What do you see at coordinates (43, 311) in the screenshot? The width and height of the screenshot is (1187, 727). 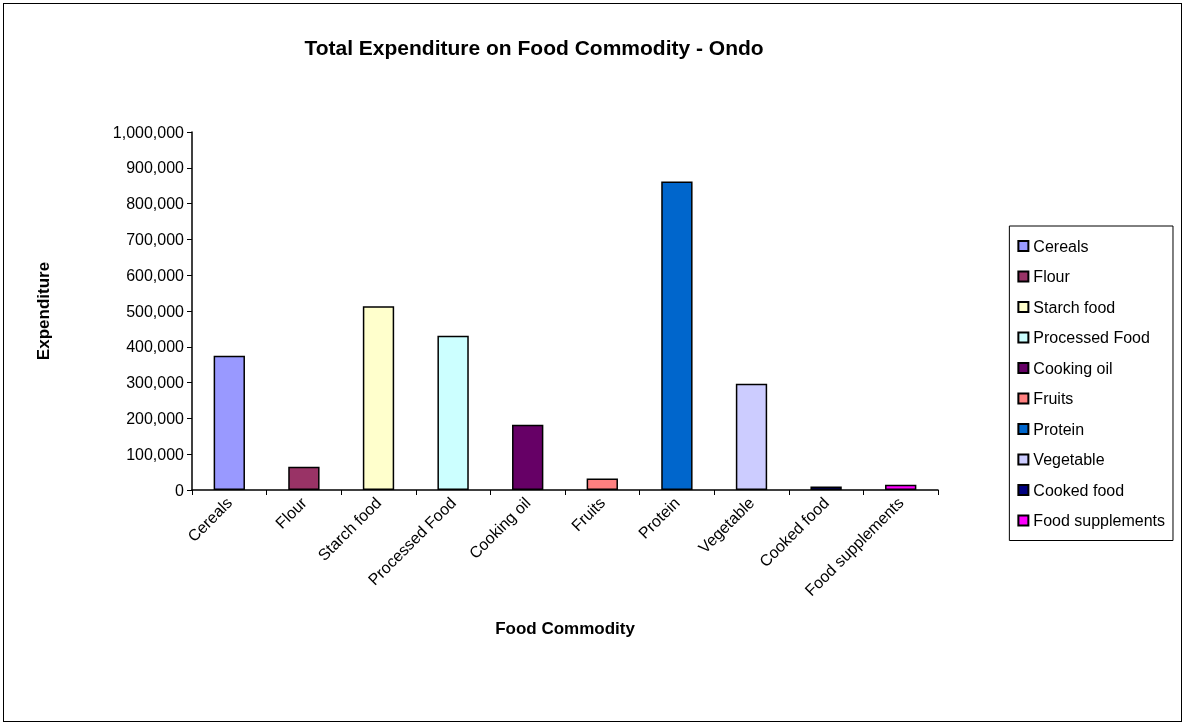 I see `y-axis-title: Expenditure` at bounding box center [43, 311].